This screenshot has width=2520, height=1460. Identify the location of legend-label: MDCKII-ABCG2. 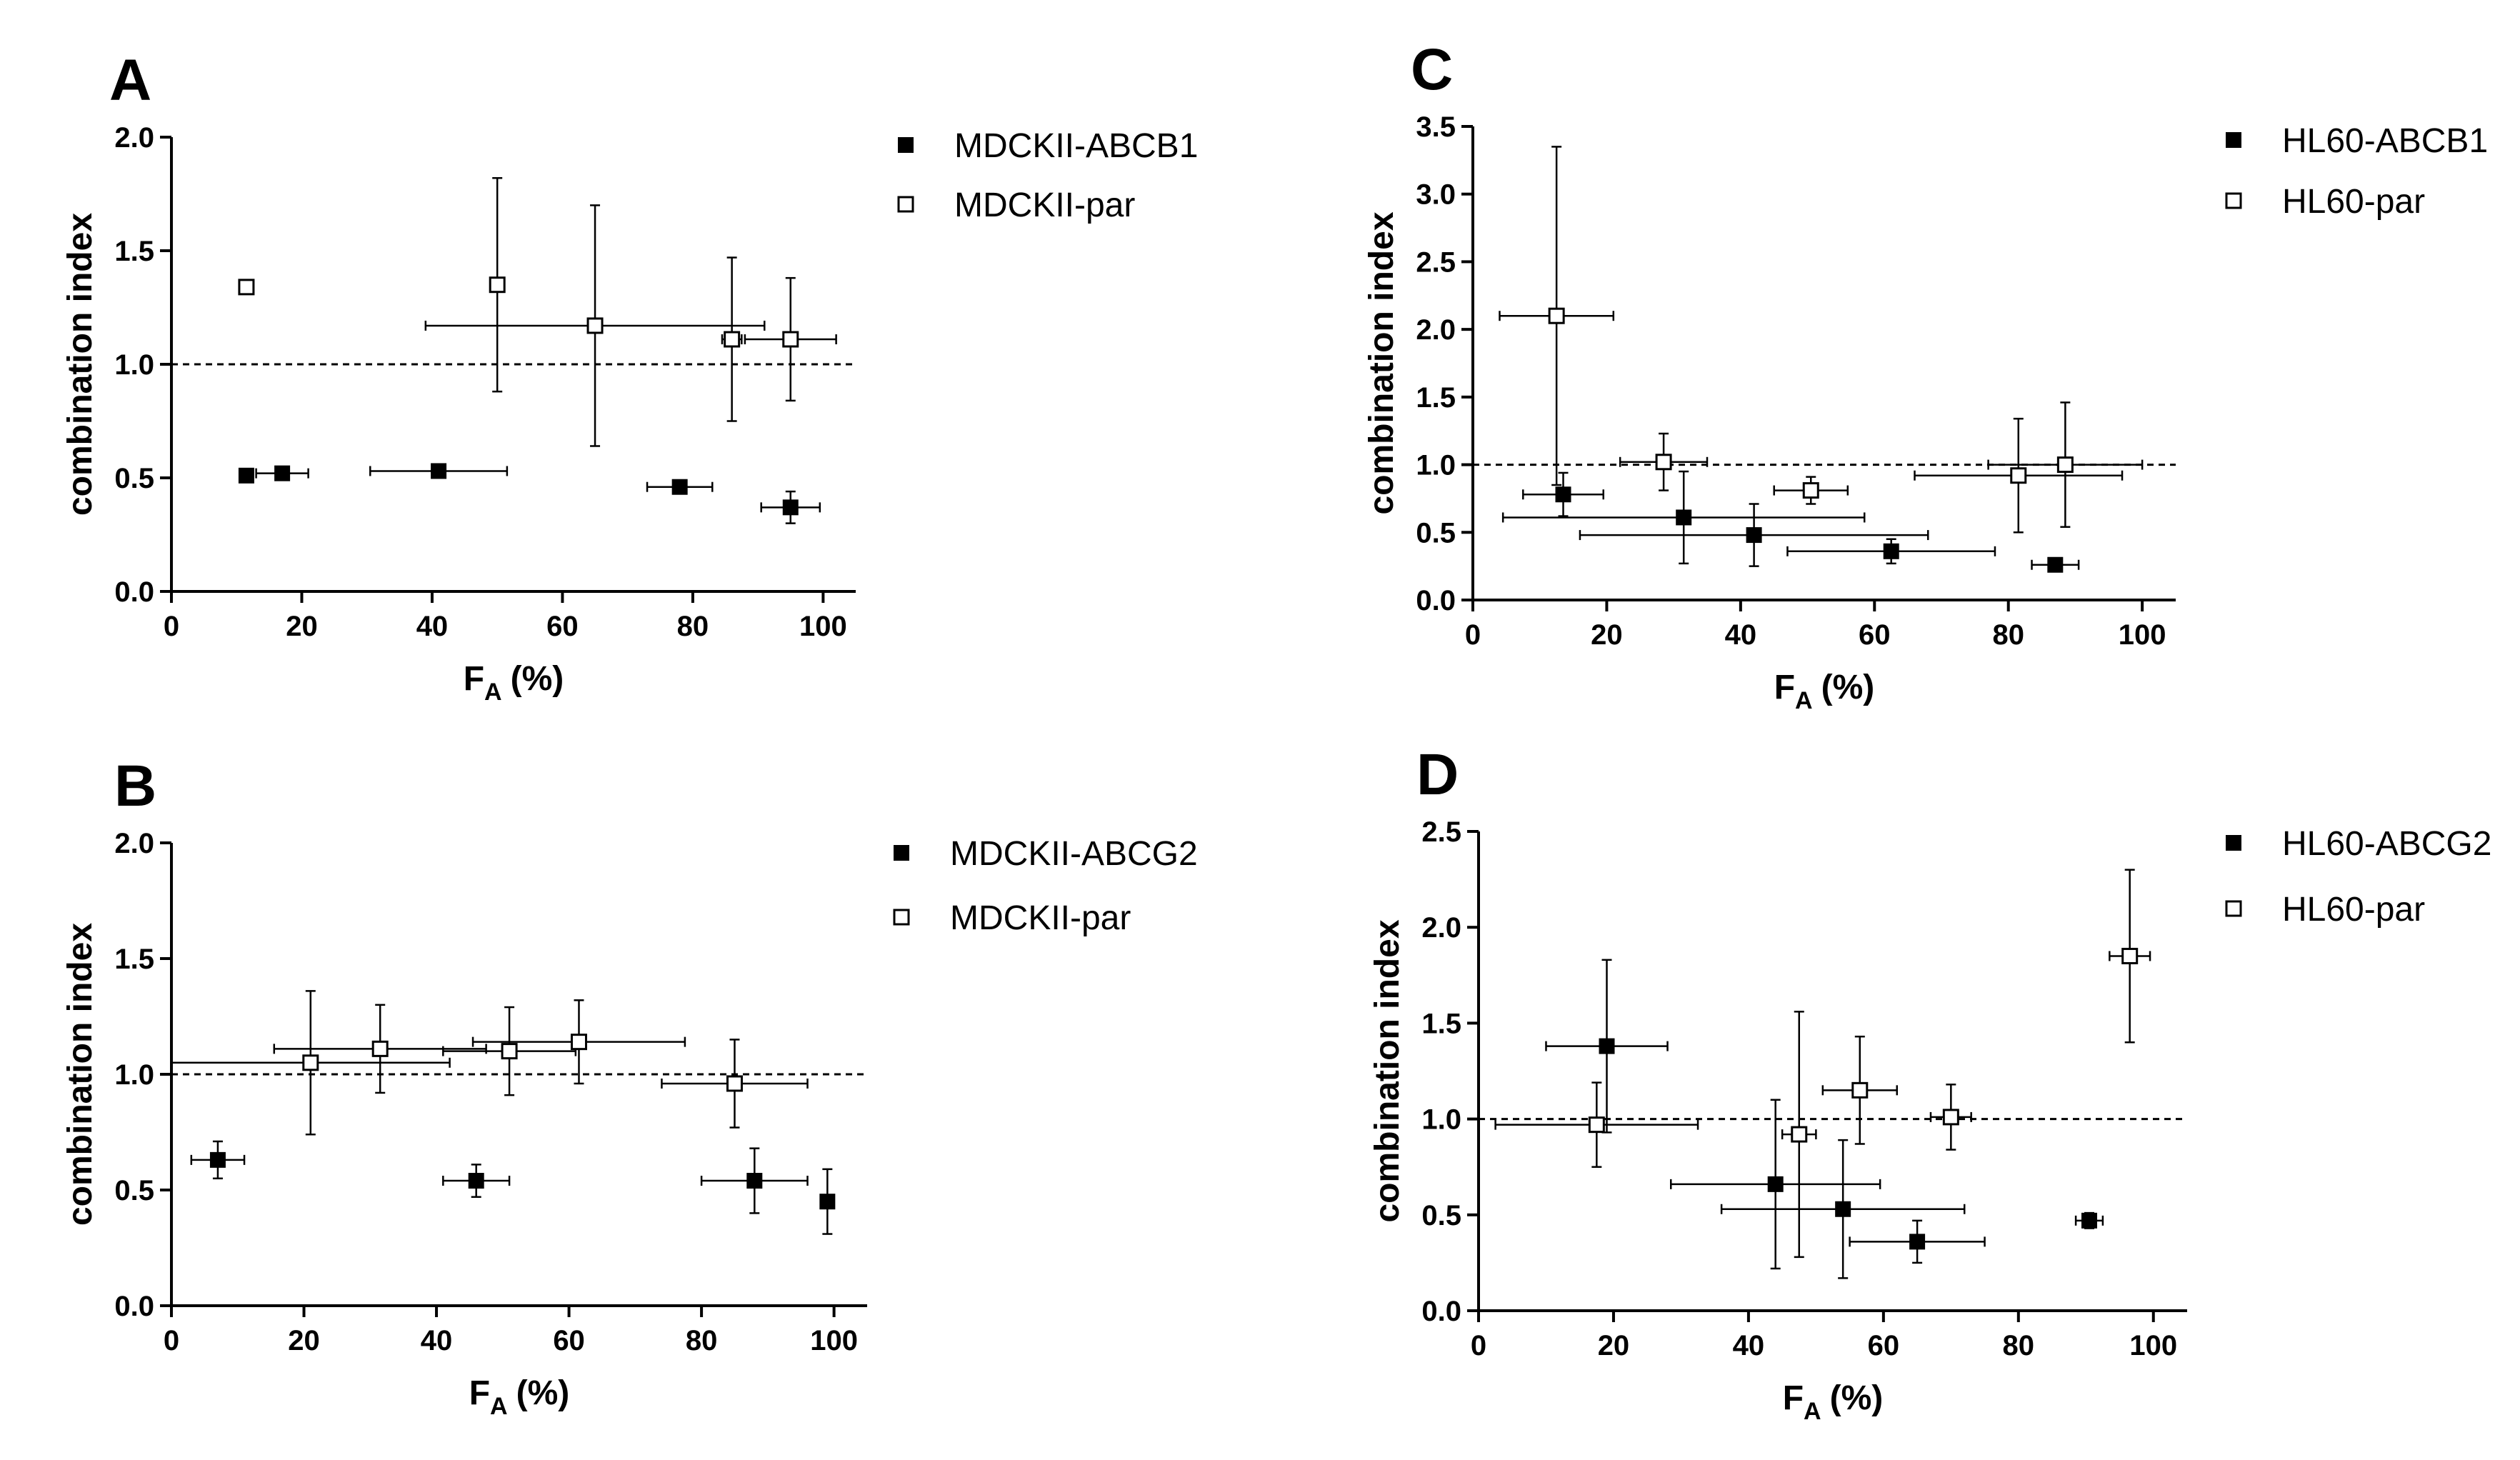
(1074, 854).